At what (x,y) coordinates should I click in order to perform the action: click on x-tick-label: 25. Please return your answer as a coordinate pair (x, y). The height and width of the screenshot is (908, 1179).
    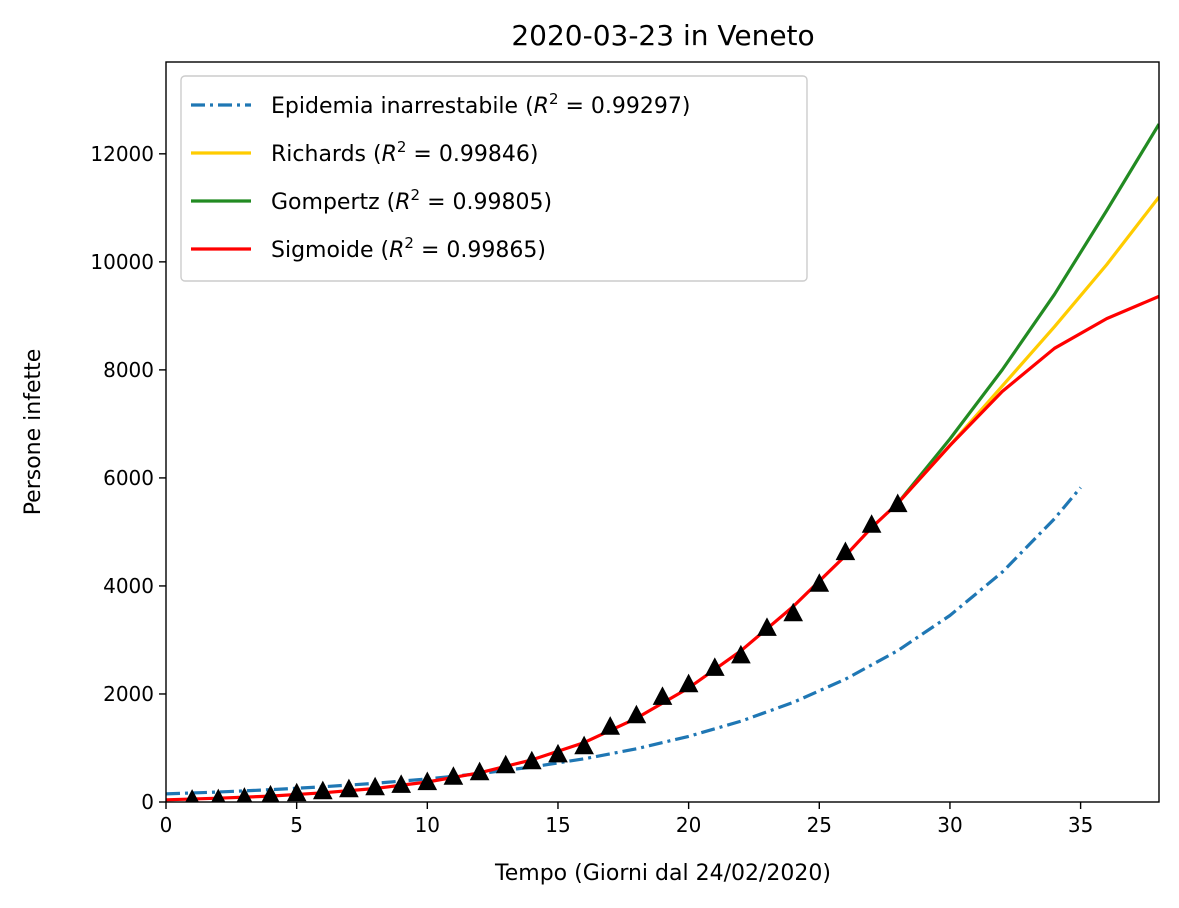
    Looking at the image, I should click on (819, 825).